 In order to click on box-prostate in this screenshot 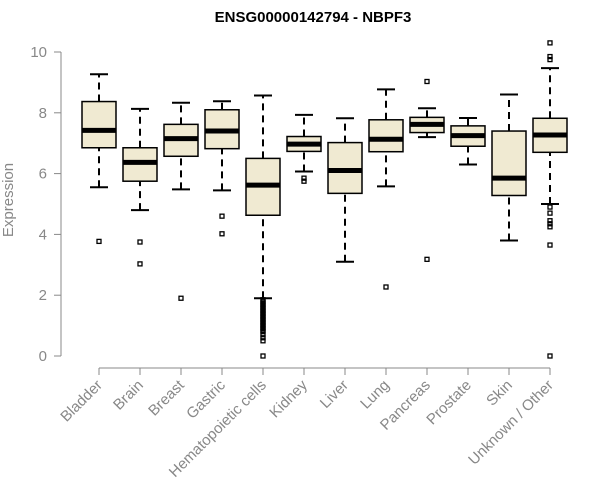, I will do `click(468, 141)`.